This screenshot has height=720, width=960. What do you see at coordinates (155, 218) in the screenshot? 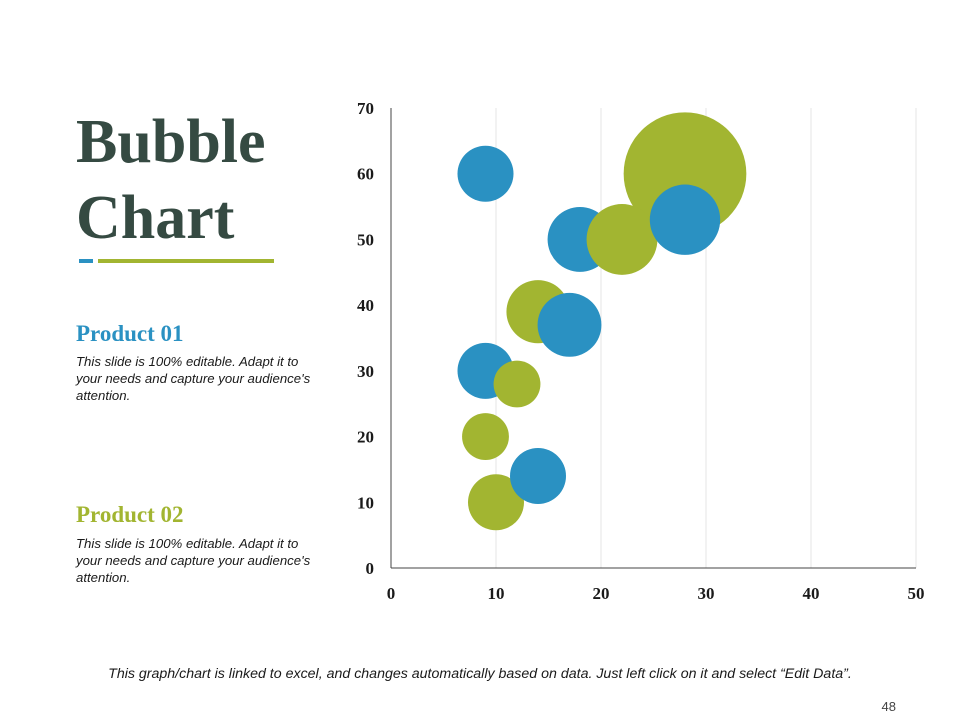
I see `slide-title-line-2: Chart` at bounding box center [155, 218].